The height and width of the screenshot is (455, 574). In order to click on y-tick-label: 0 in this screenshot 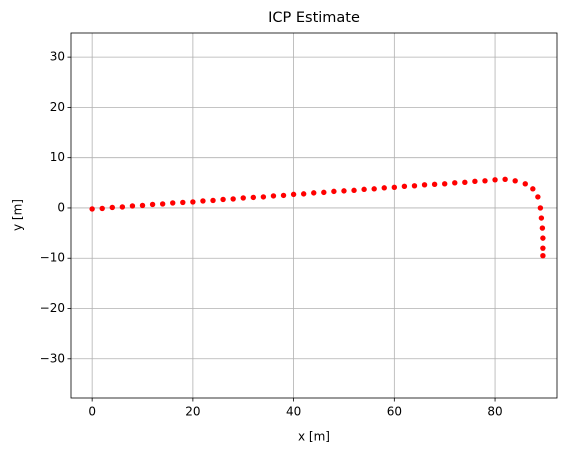, I will do `click(61, 207)`.